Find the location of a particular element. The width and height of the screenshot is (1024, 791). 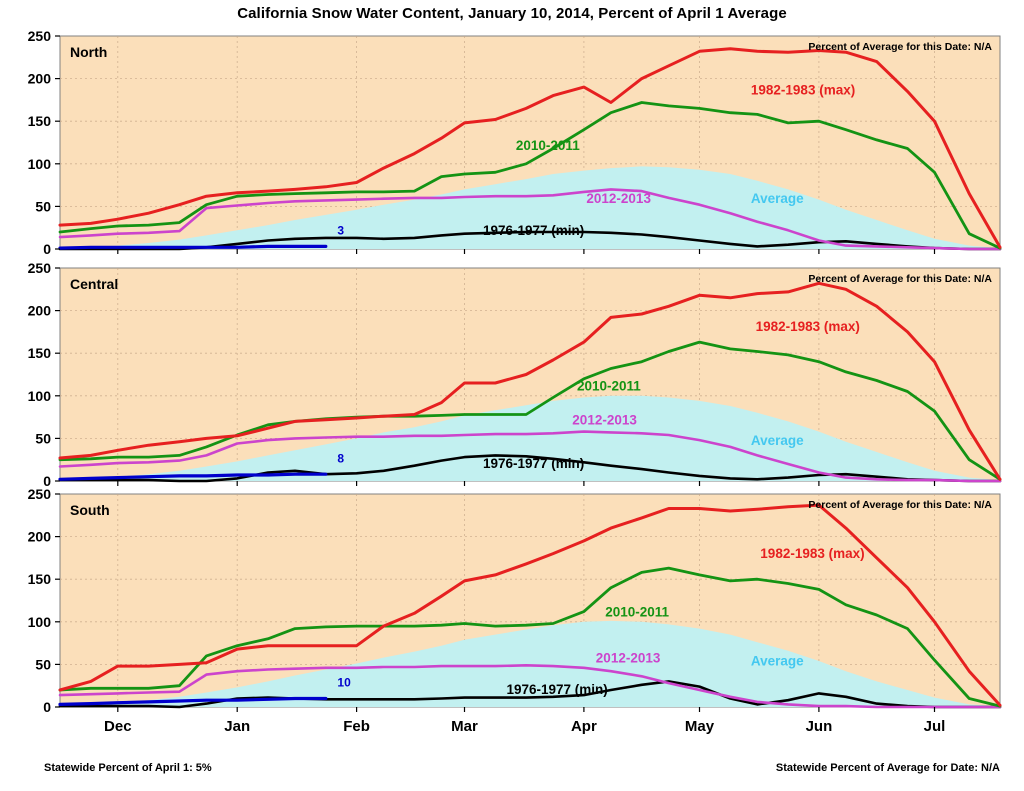

x-axis-tick-label: Jun is located at coordinates (819, 726).